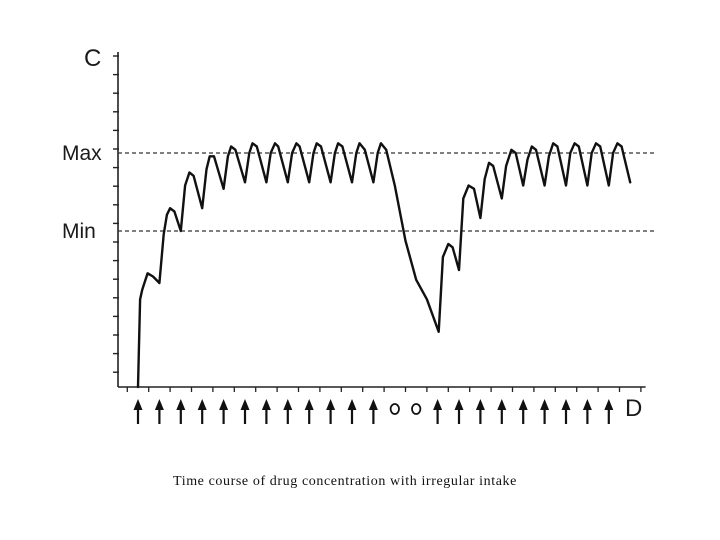 Image resolution: width=720 pixels, height=540 pixels. I want to click on dose-markers, so click(373, 411).